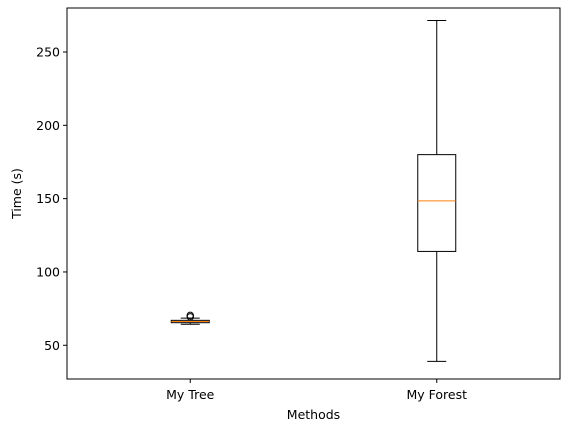  Describe the element at coordinates (48, 125) in the screenshot. I see `y-tick-label: 200` at that location.